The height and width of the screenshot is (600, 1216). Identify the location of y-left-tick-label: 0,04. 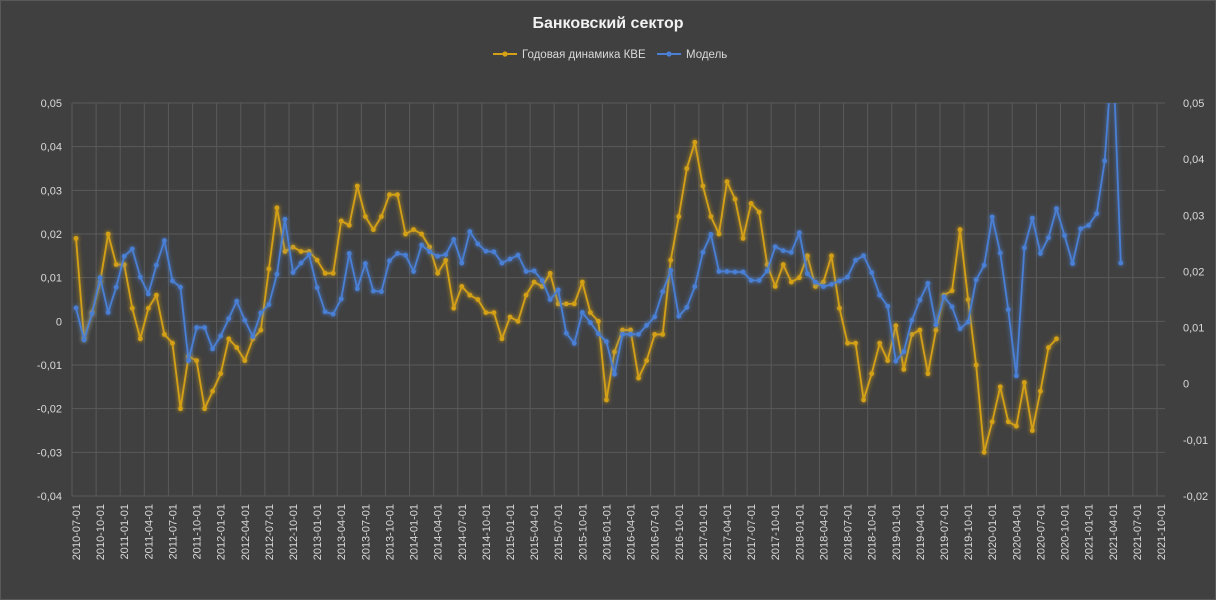
(51, 148).